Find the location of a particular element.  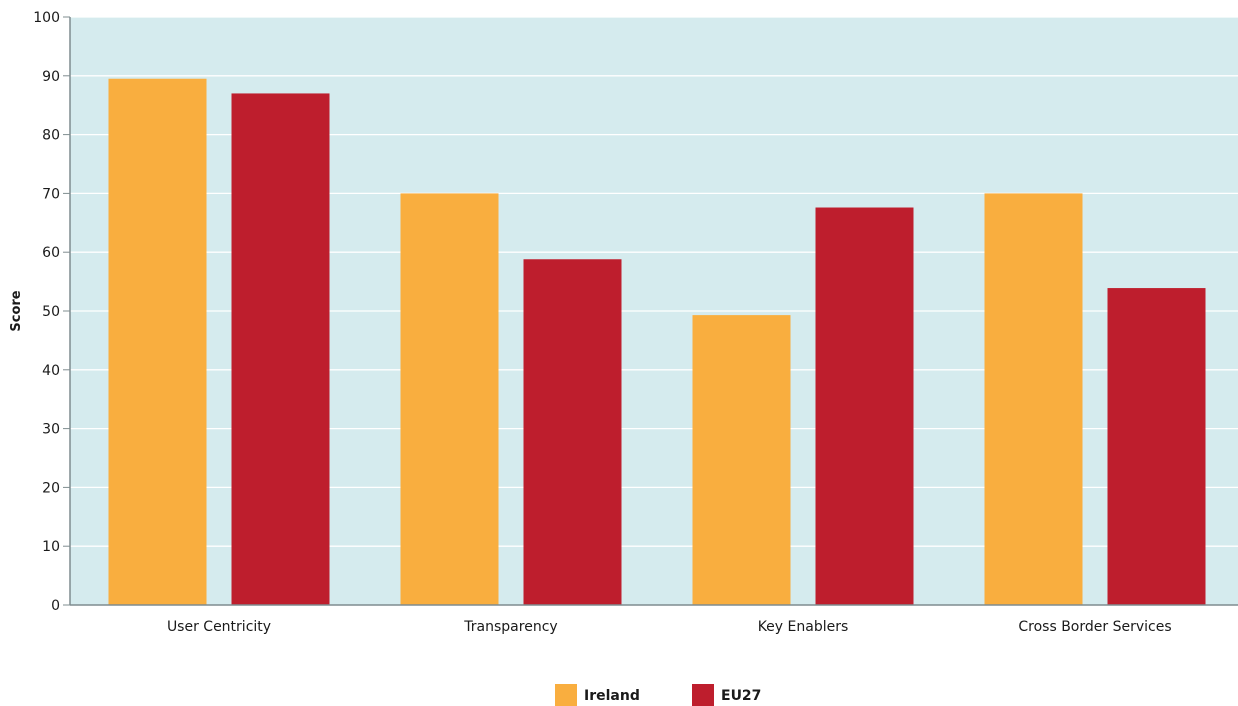

y-tick-label: 100 is located at coordinates (46, 18).